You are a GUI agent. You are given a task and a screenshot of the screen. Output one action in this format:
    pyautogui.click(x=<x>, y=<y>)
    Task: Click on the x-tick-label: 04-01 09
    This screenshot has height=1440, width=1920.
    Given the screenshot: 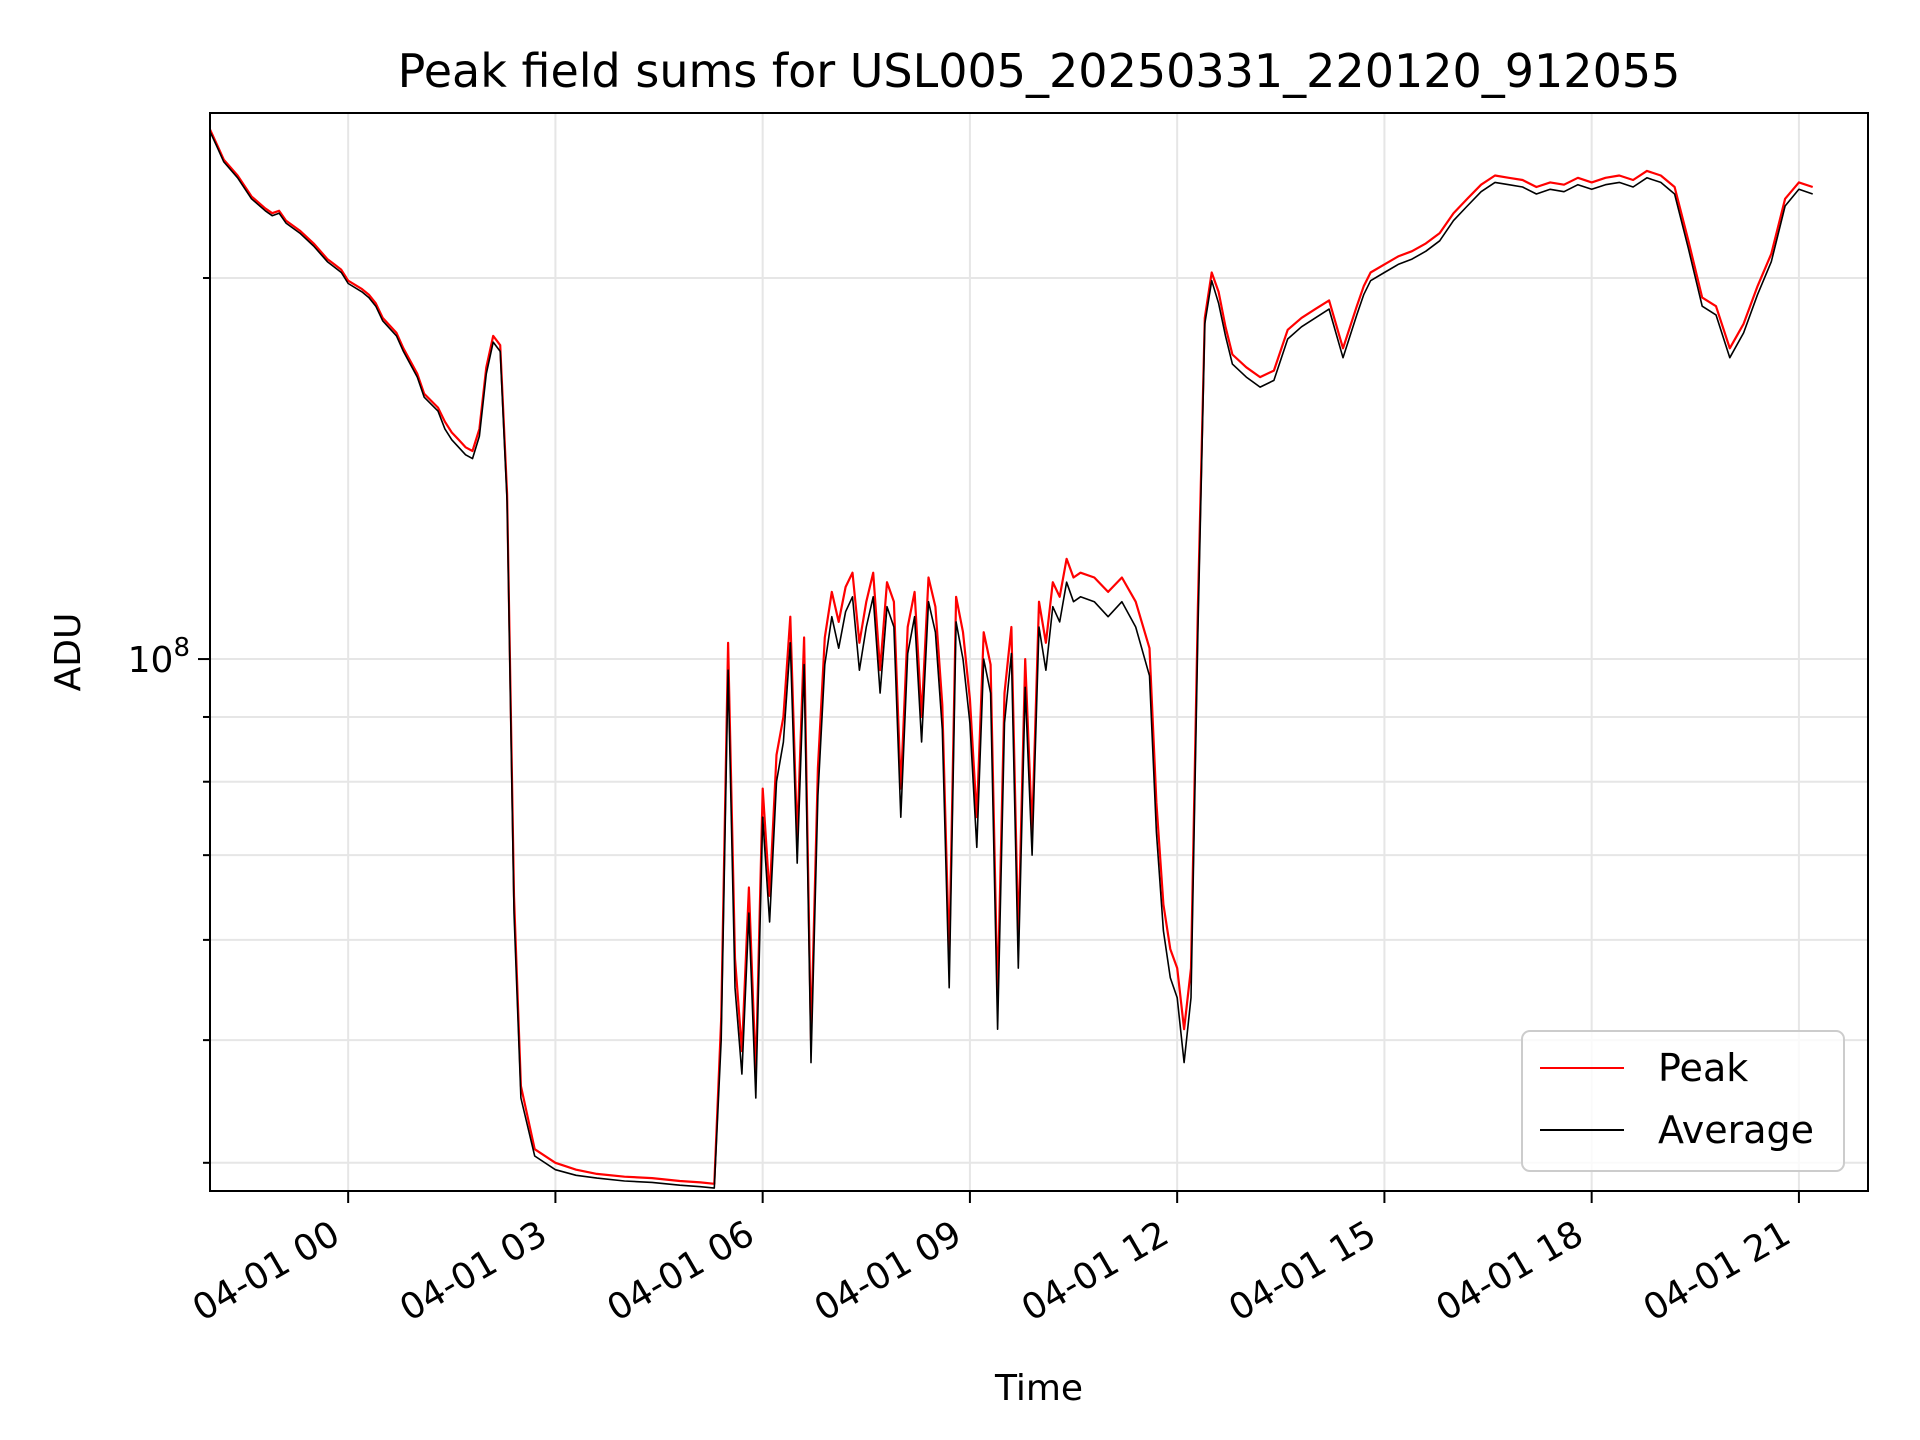 What is the action you would take?
    pyautogui.click(x=888, y=1271)
    